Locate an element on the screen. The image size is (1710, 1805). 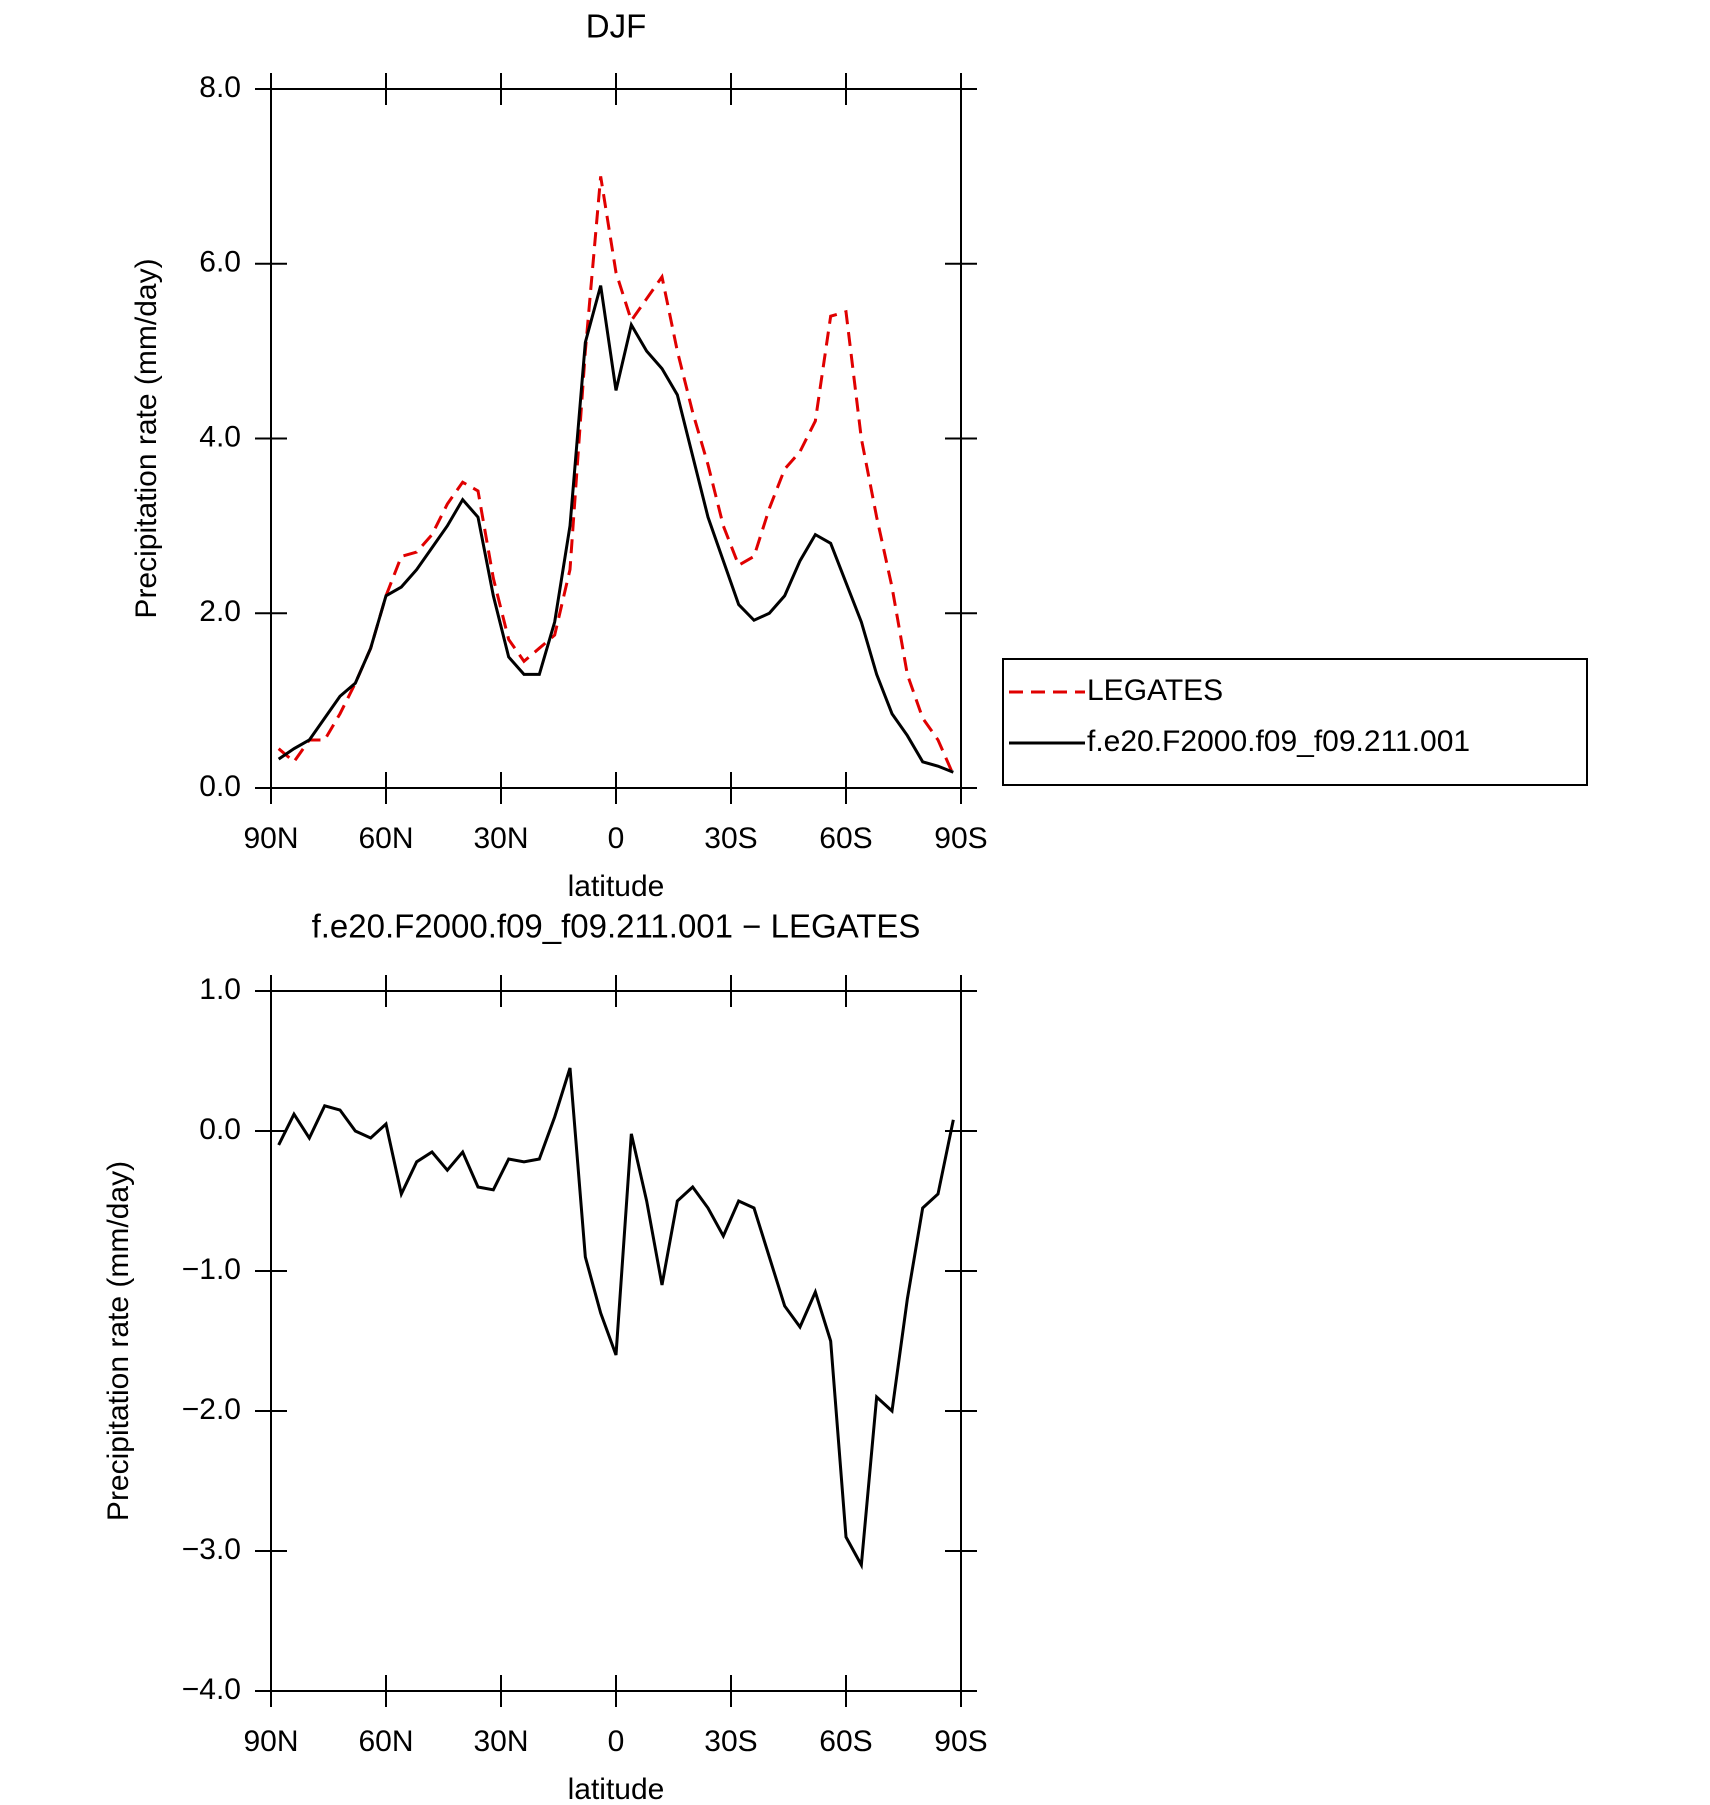
legend-label: LEGATES is located at coordinates (1155, 690).